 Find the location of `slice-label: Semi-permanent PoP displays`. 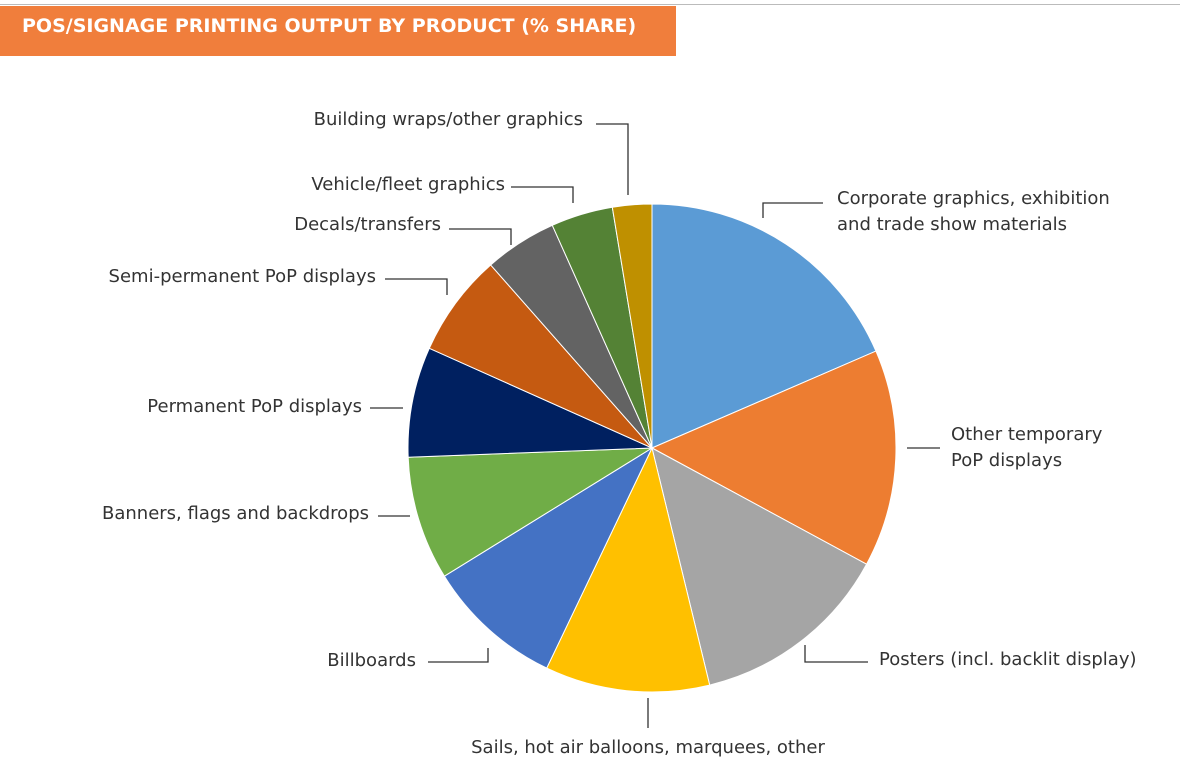

slice-label: Semi-permanent PoP displays is located at coordinates (242, 276).